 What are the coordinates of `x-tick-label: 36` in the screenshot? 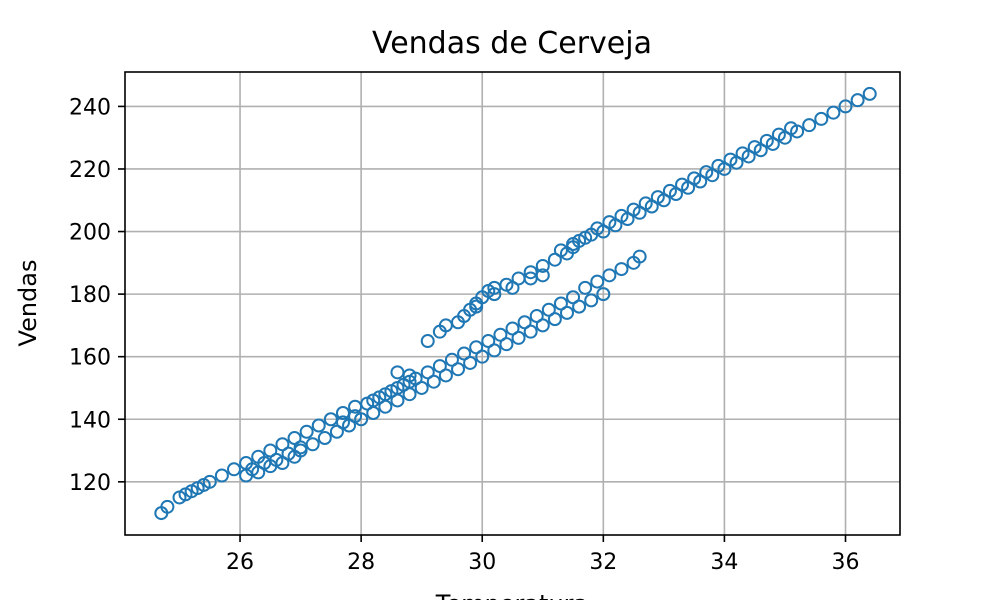 It's located at (846, 562).